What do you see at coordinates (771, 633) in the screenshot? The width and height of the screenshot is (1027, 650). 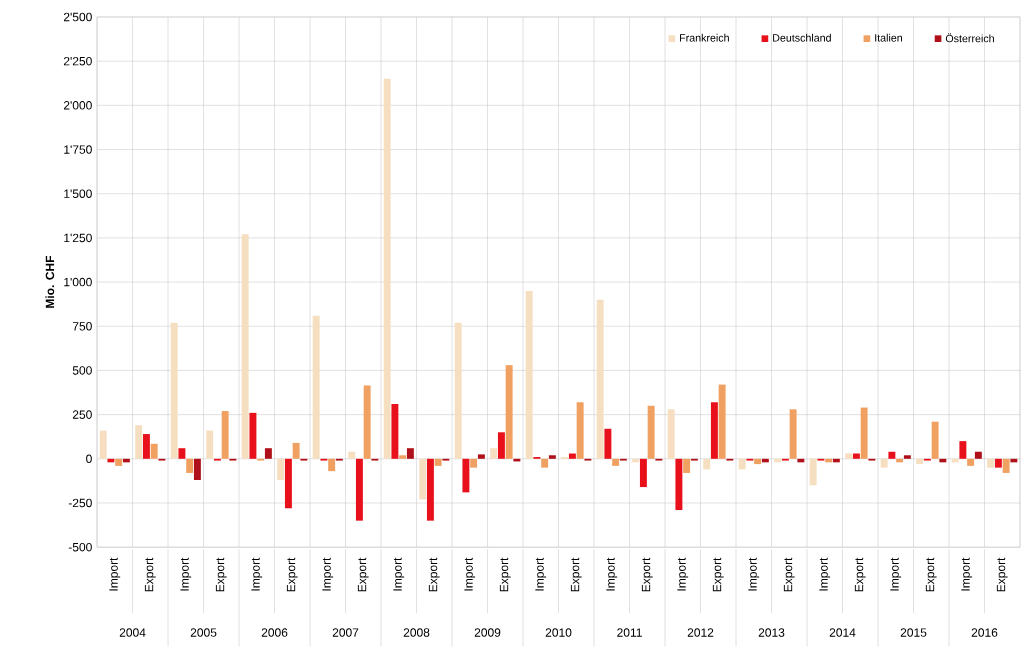 I see `text: 2013` at bounding box center [771, 633].